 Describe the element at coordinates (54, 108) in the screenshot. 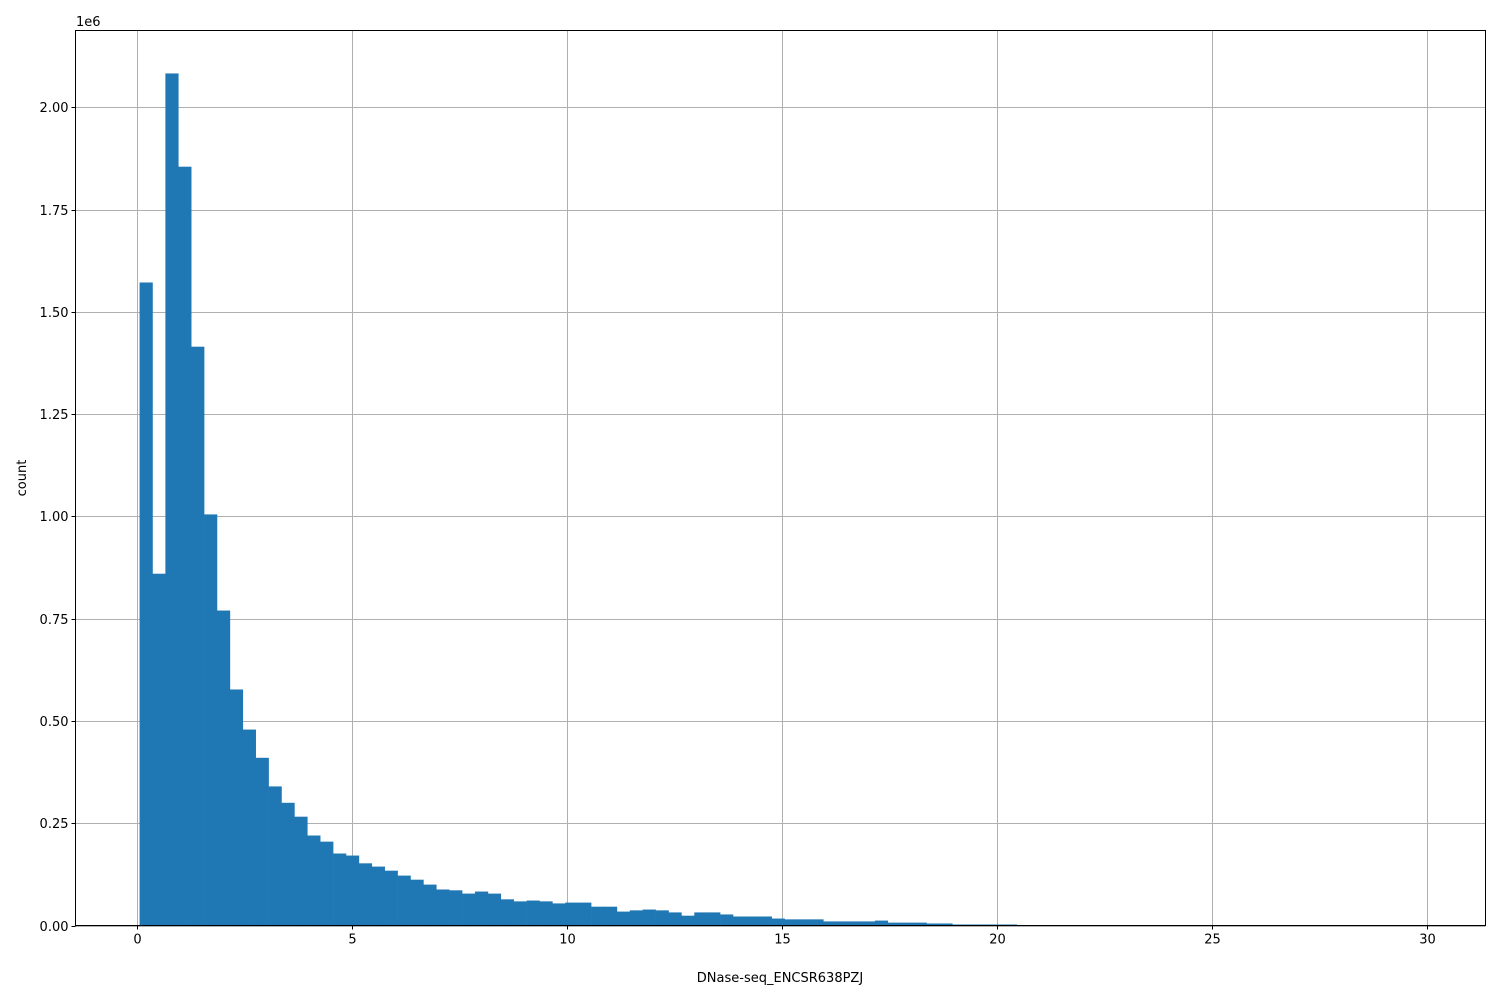

I see `y-tick-label: 2.00` at that location.